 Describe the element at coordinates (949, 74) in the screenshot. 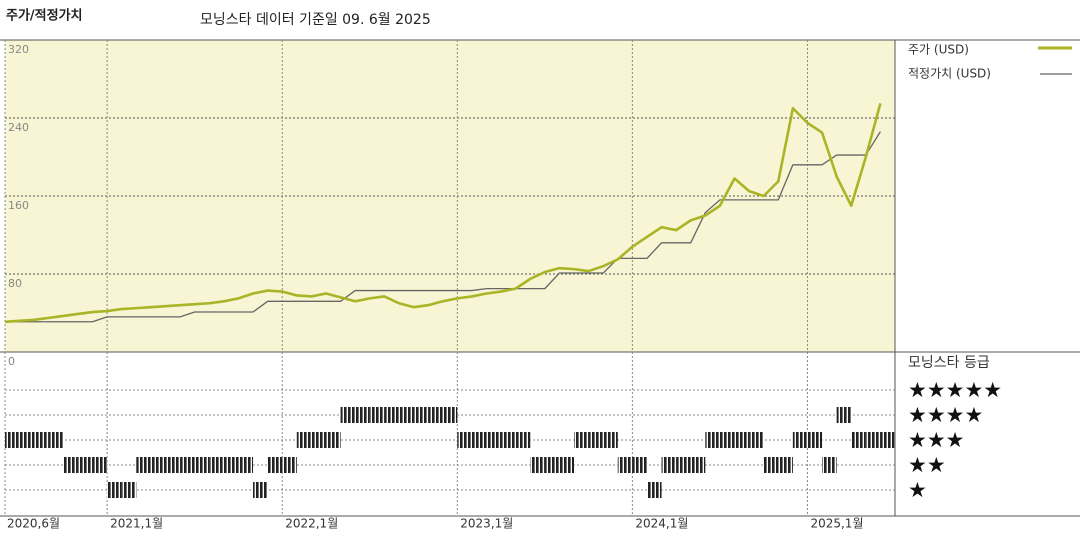

I see `legend-label: 적정가치 (USD)` at that location.